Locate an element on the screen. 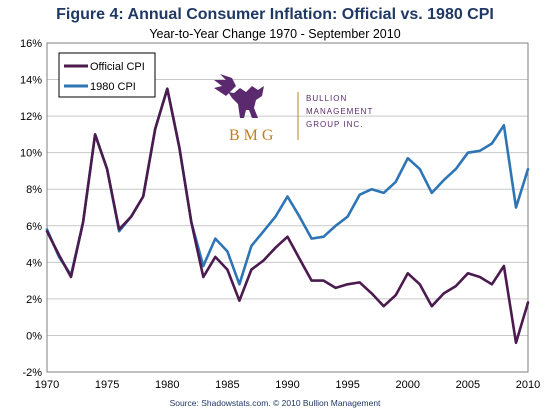  griffin-emblem-icon is located at coordinates (246, 102).